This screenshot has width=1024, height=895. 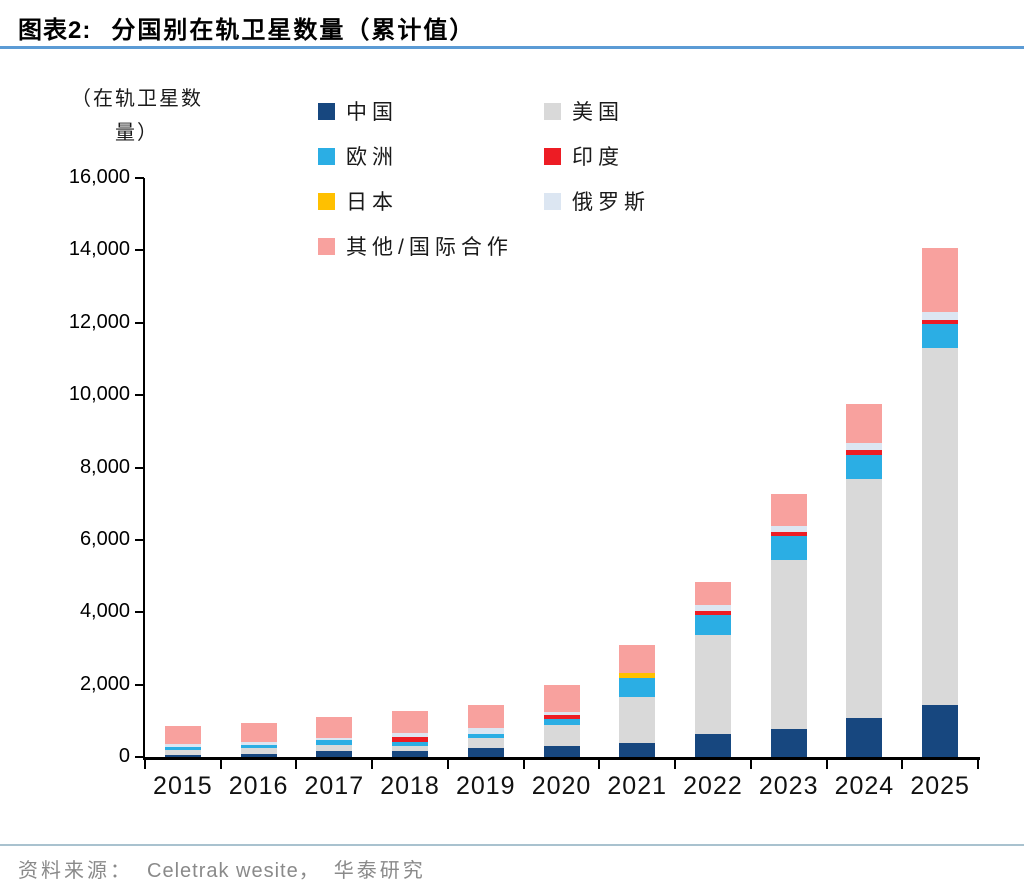 I want to click on bar-2024-europe-segment, so click(x=864, y=467).